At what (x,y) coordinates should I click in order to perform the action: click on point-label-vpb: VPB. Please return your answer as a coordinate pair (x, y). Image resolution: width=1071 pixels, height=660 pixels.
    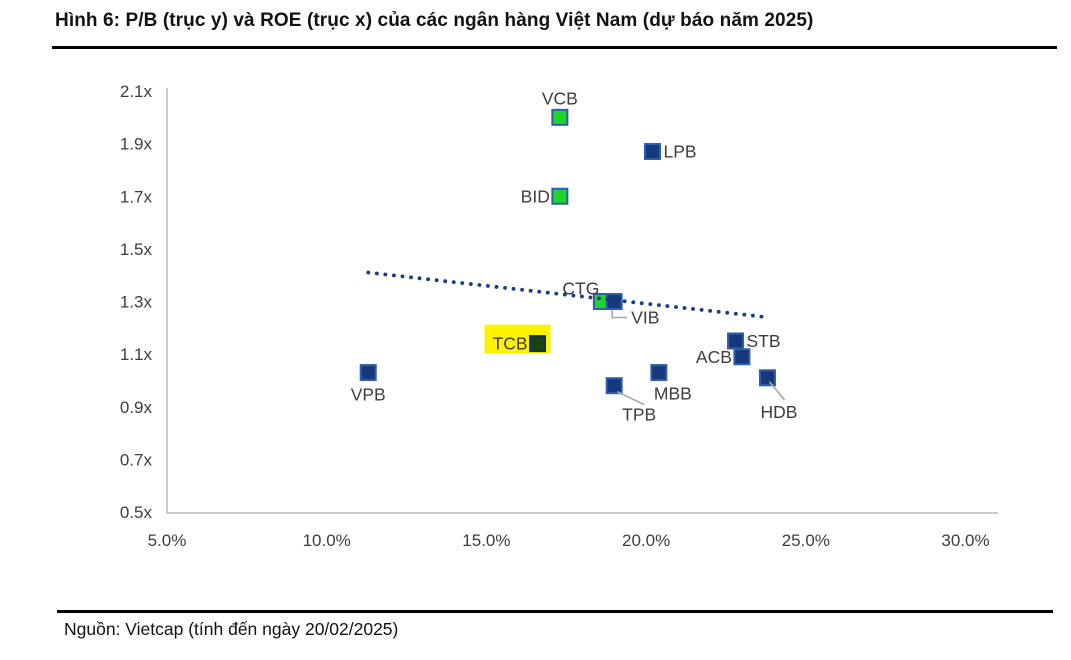
    Looking at the image, I should click on (368, 395).